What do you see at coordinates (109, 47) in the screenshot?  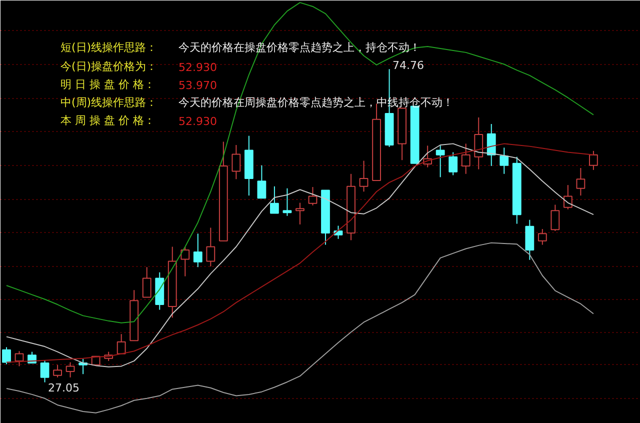 I see `text: 短(日)线操作思路：` at bounding box center [109, 47].